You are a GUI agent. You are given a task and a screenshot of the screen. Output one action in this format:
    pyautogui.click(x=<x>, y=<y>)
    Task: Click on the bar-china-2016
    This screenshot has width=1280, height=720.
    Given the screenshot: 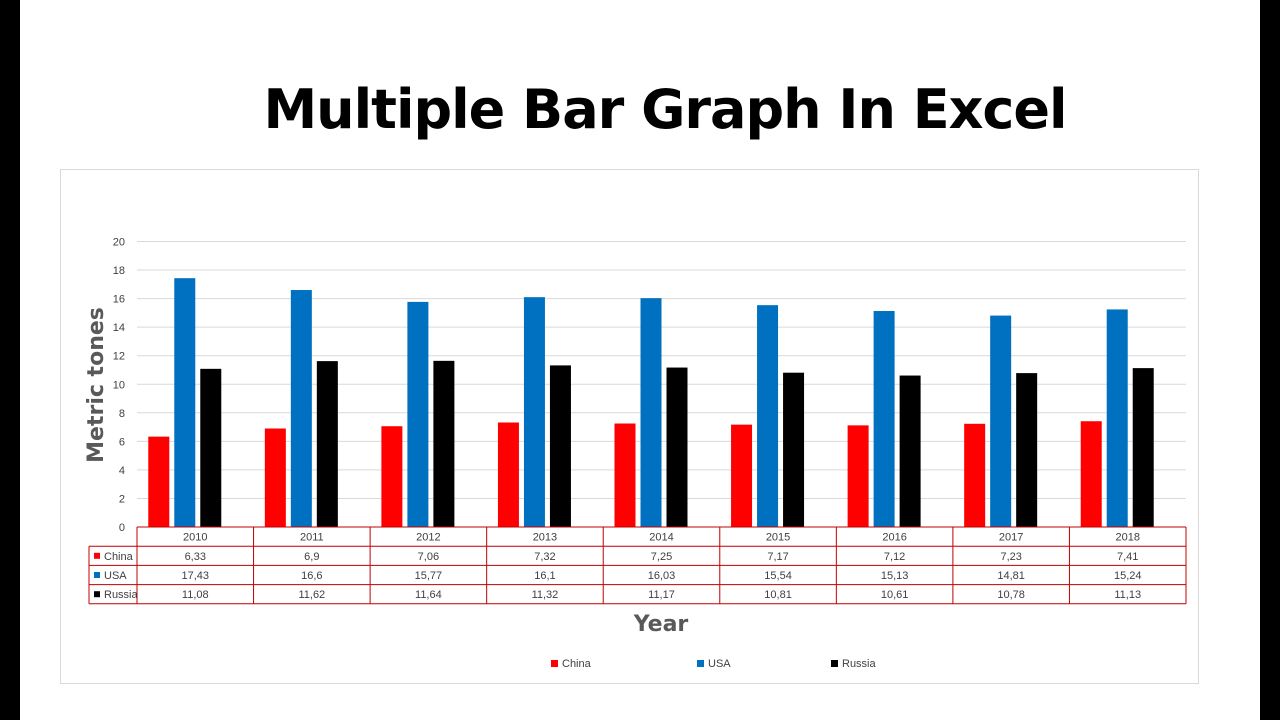 What is the action you would take?
    pyautogui.click(x=858, y=476)
    